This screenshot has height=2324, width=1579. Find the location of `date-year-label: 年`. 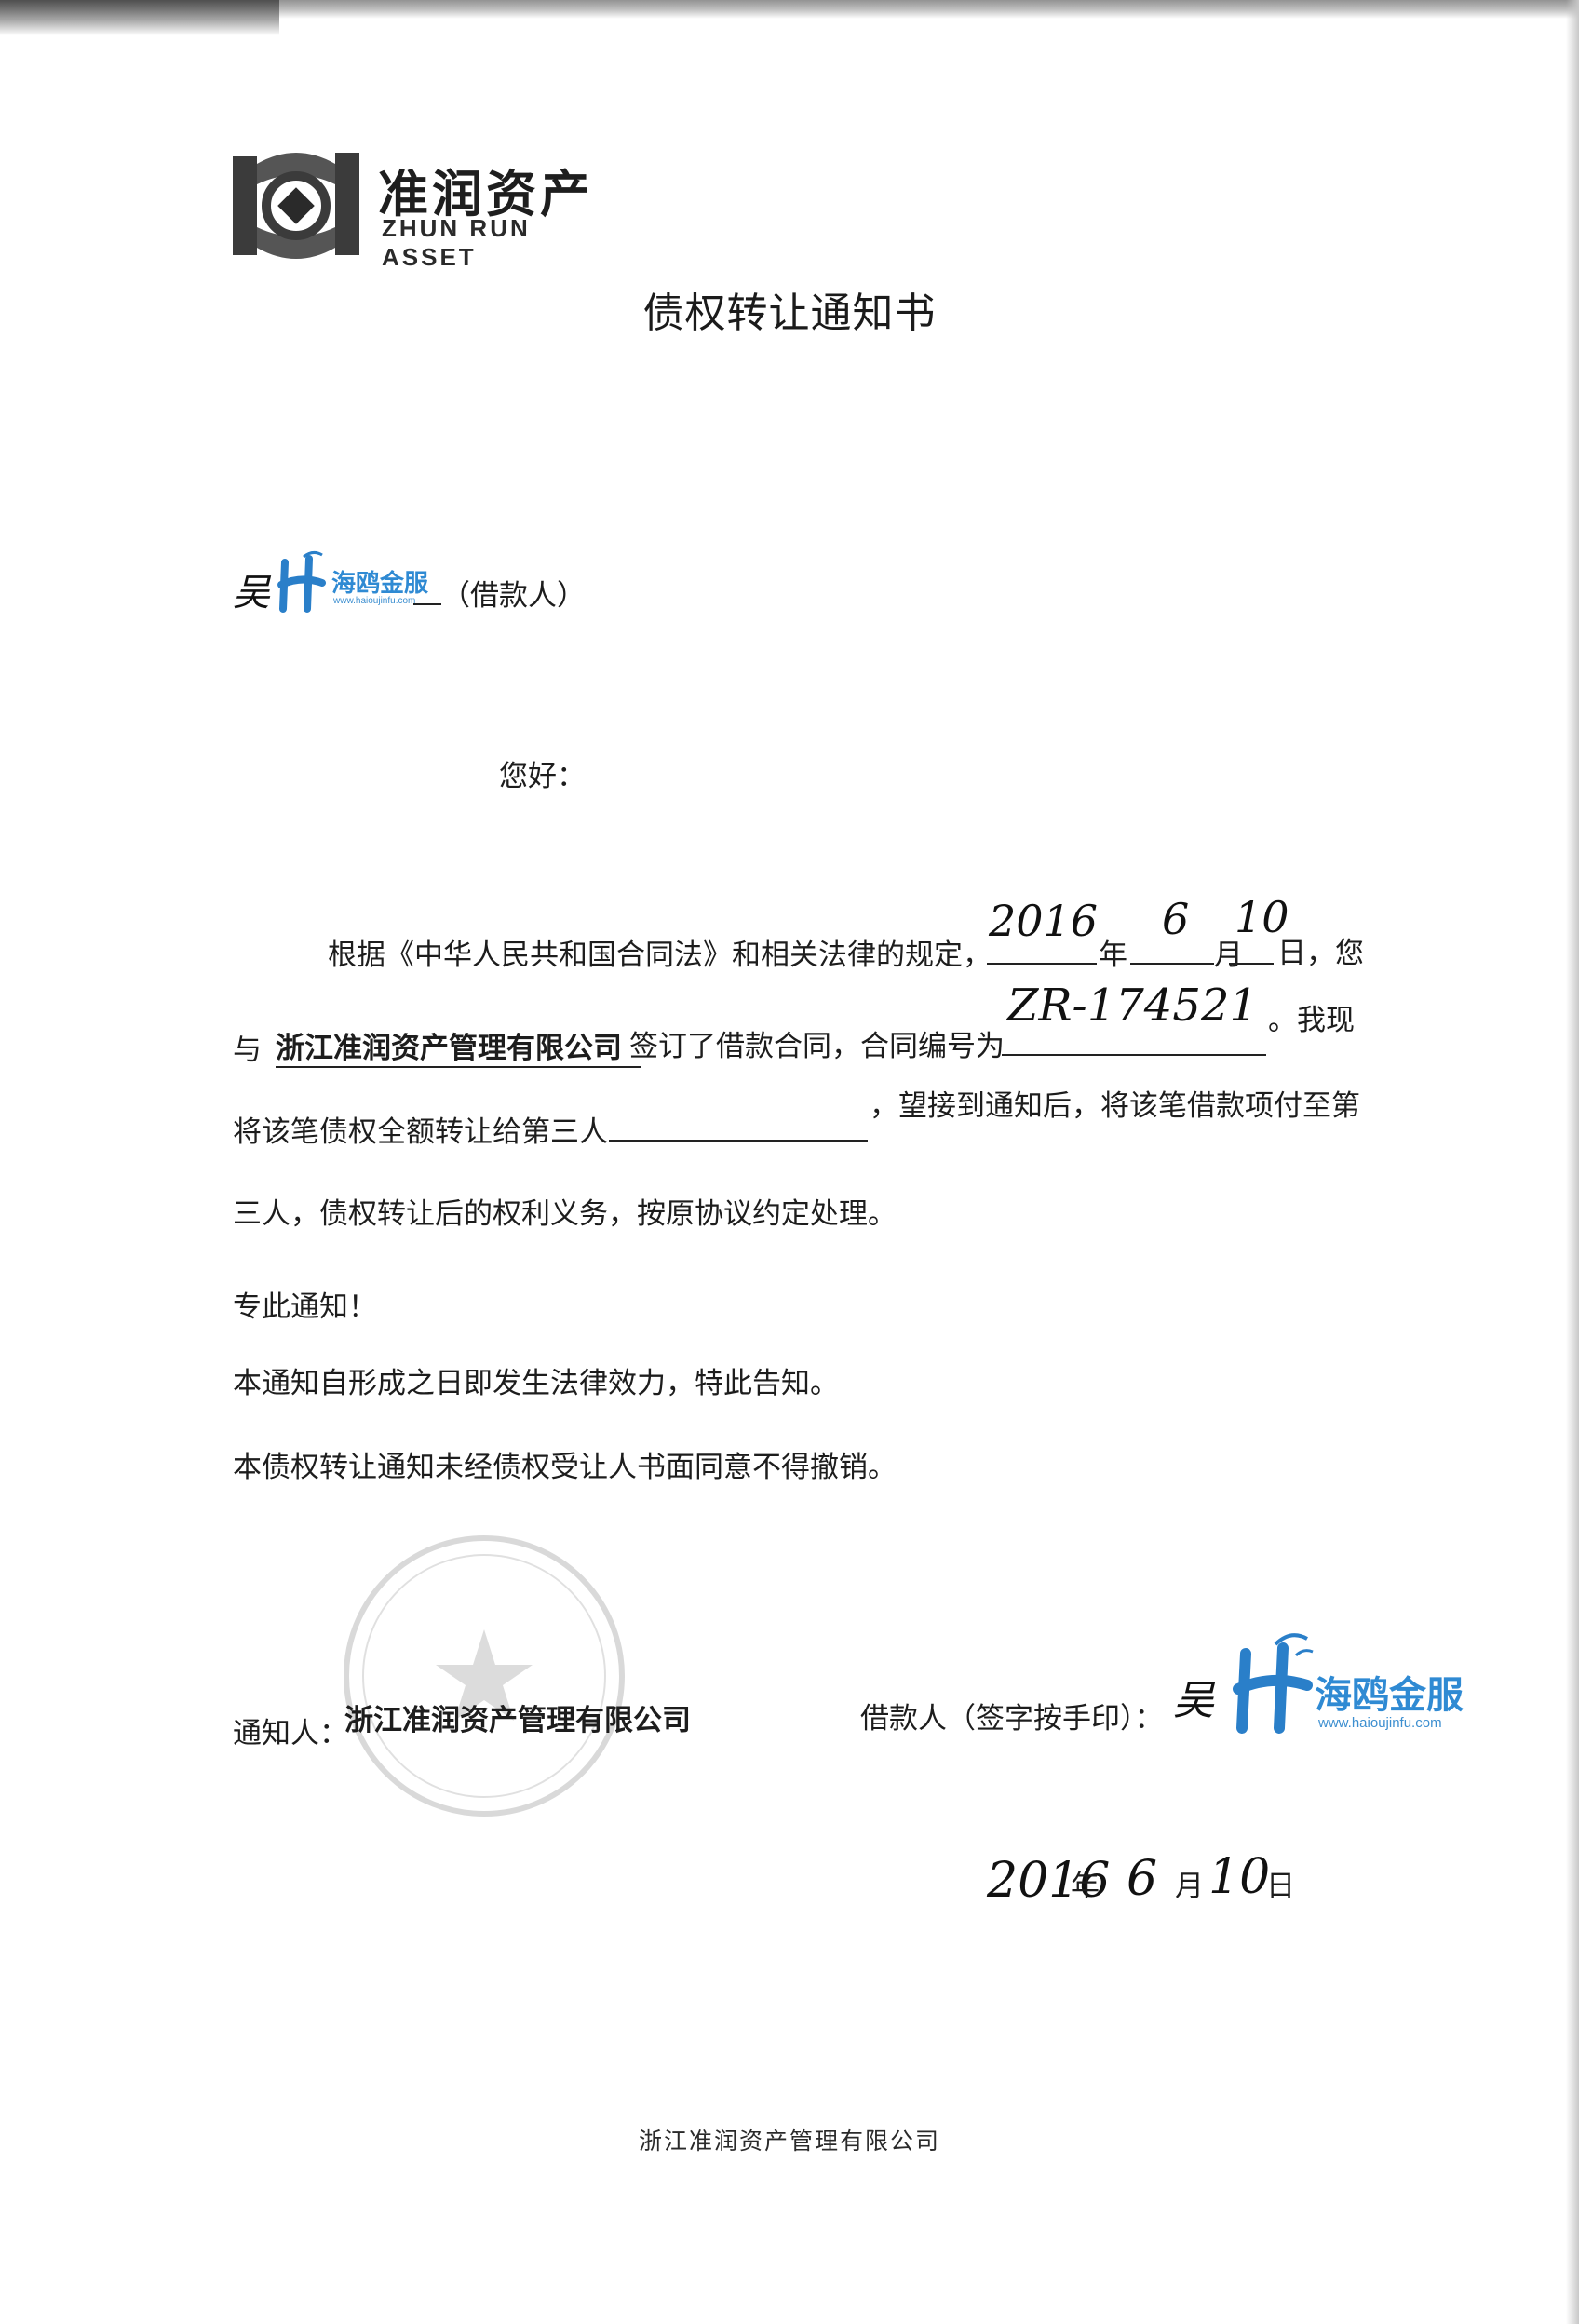

date-year-label: 年 is located at coordinates (1113, 956).